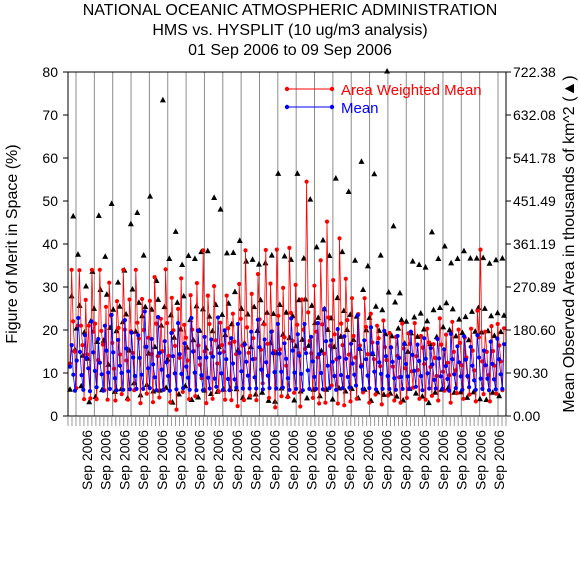  Describe the element at coordinates (530, 373) in the screenshot. I see `y-tick-label-right: 90.30` at that location.